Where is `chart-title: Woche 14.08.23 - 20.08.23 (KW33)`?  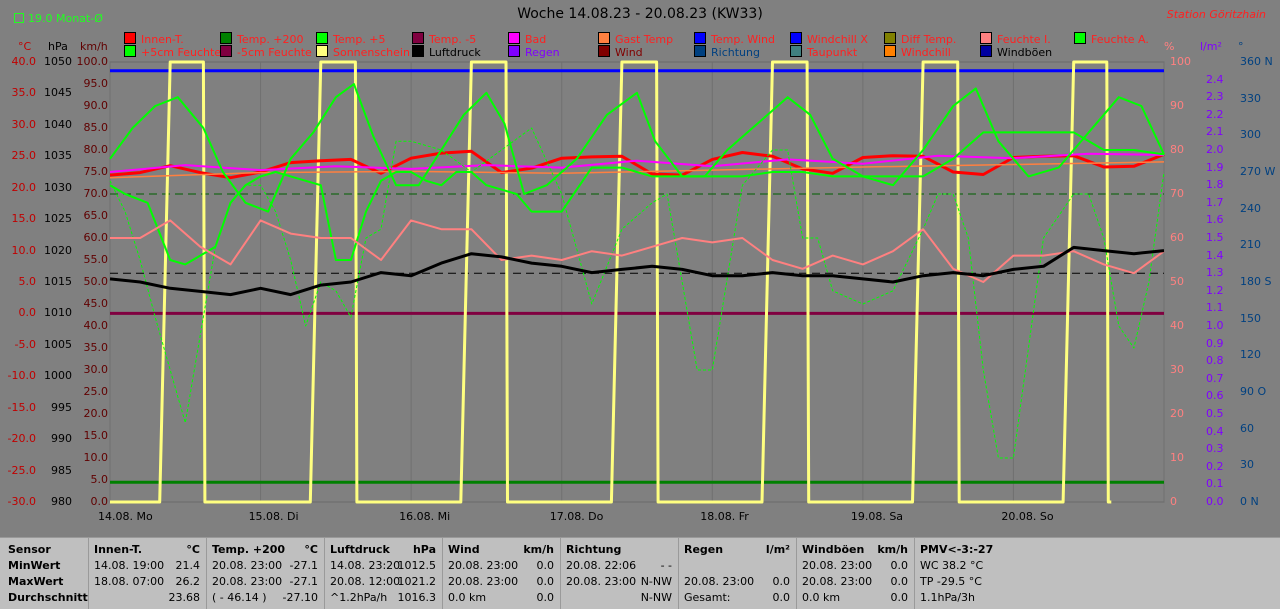
chart-title: Woche 14.08.23 - 20.08.23 (KW33) is located at coordinates (640, 14).